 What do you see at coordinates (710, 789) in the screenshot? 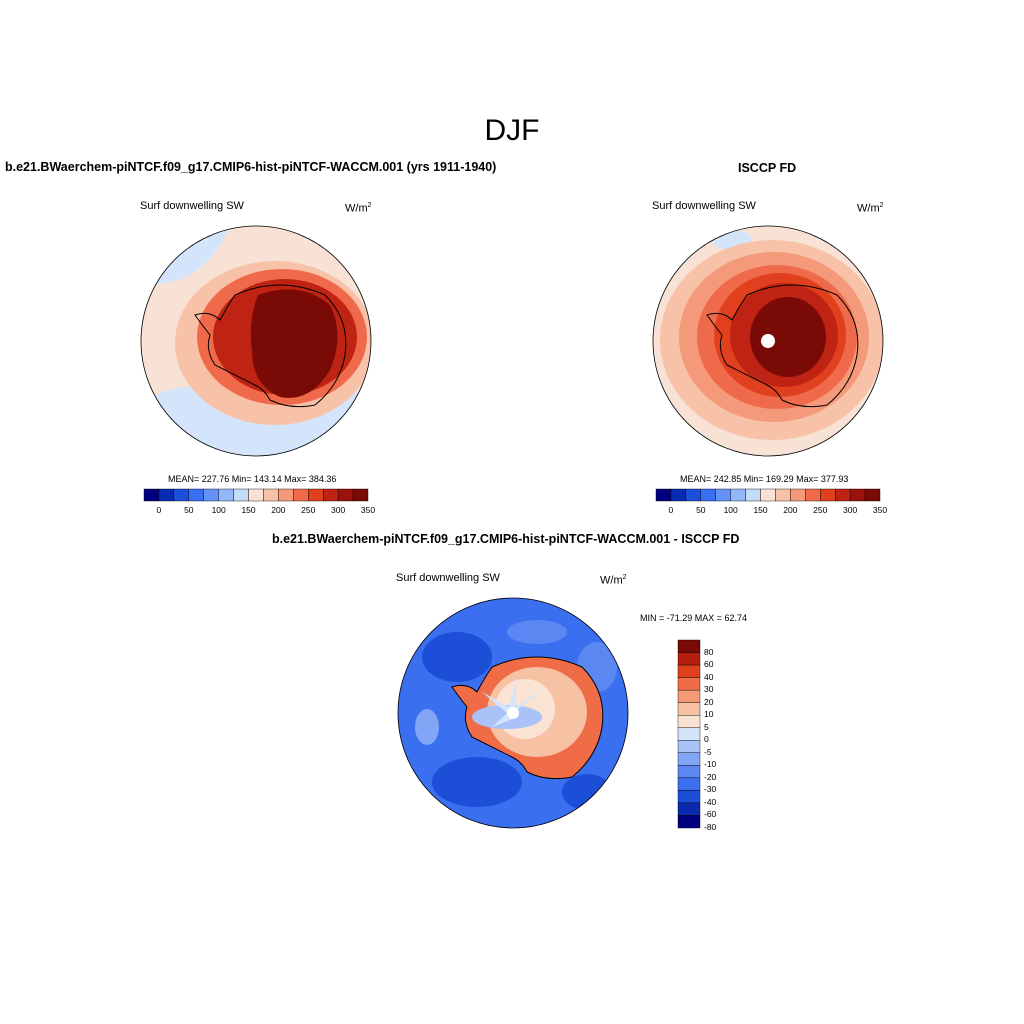
I see `colorbar-tick-label: -30` at bounding box center [710, 789].